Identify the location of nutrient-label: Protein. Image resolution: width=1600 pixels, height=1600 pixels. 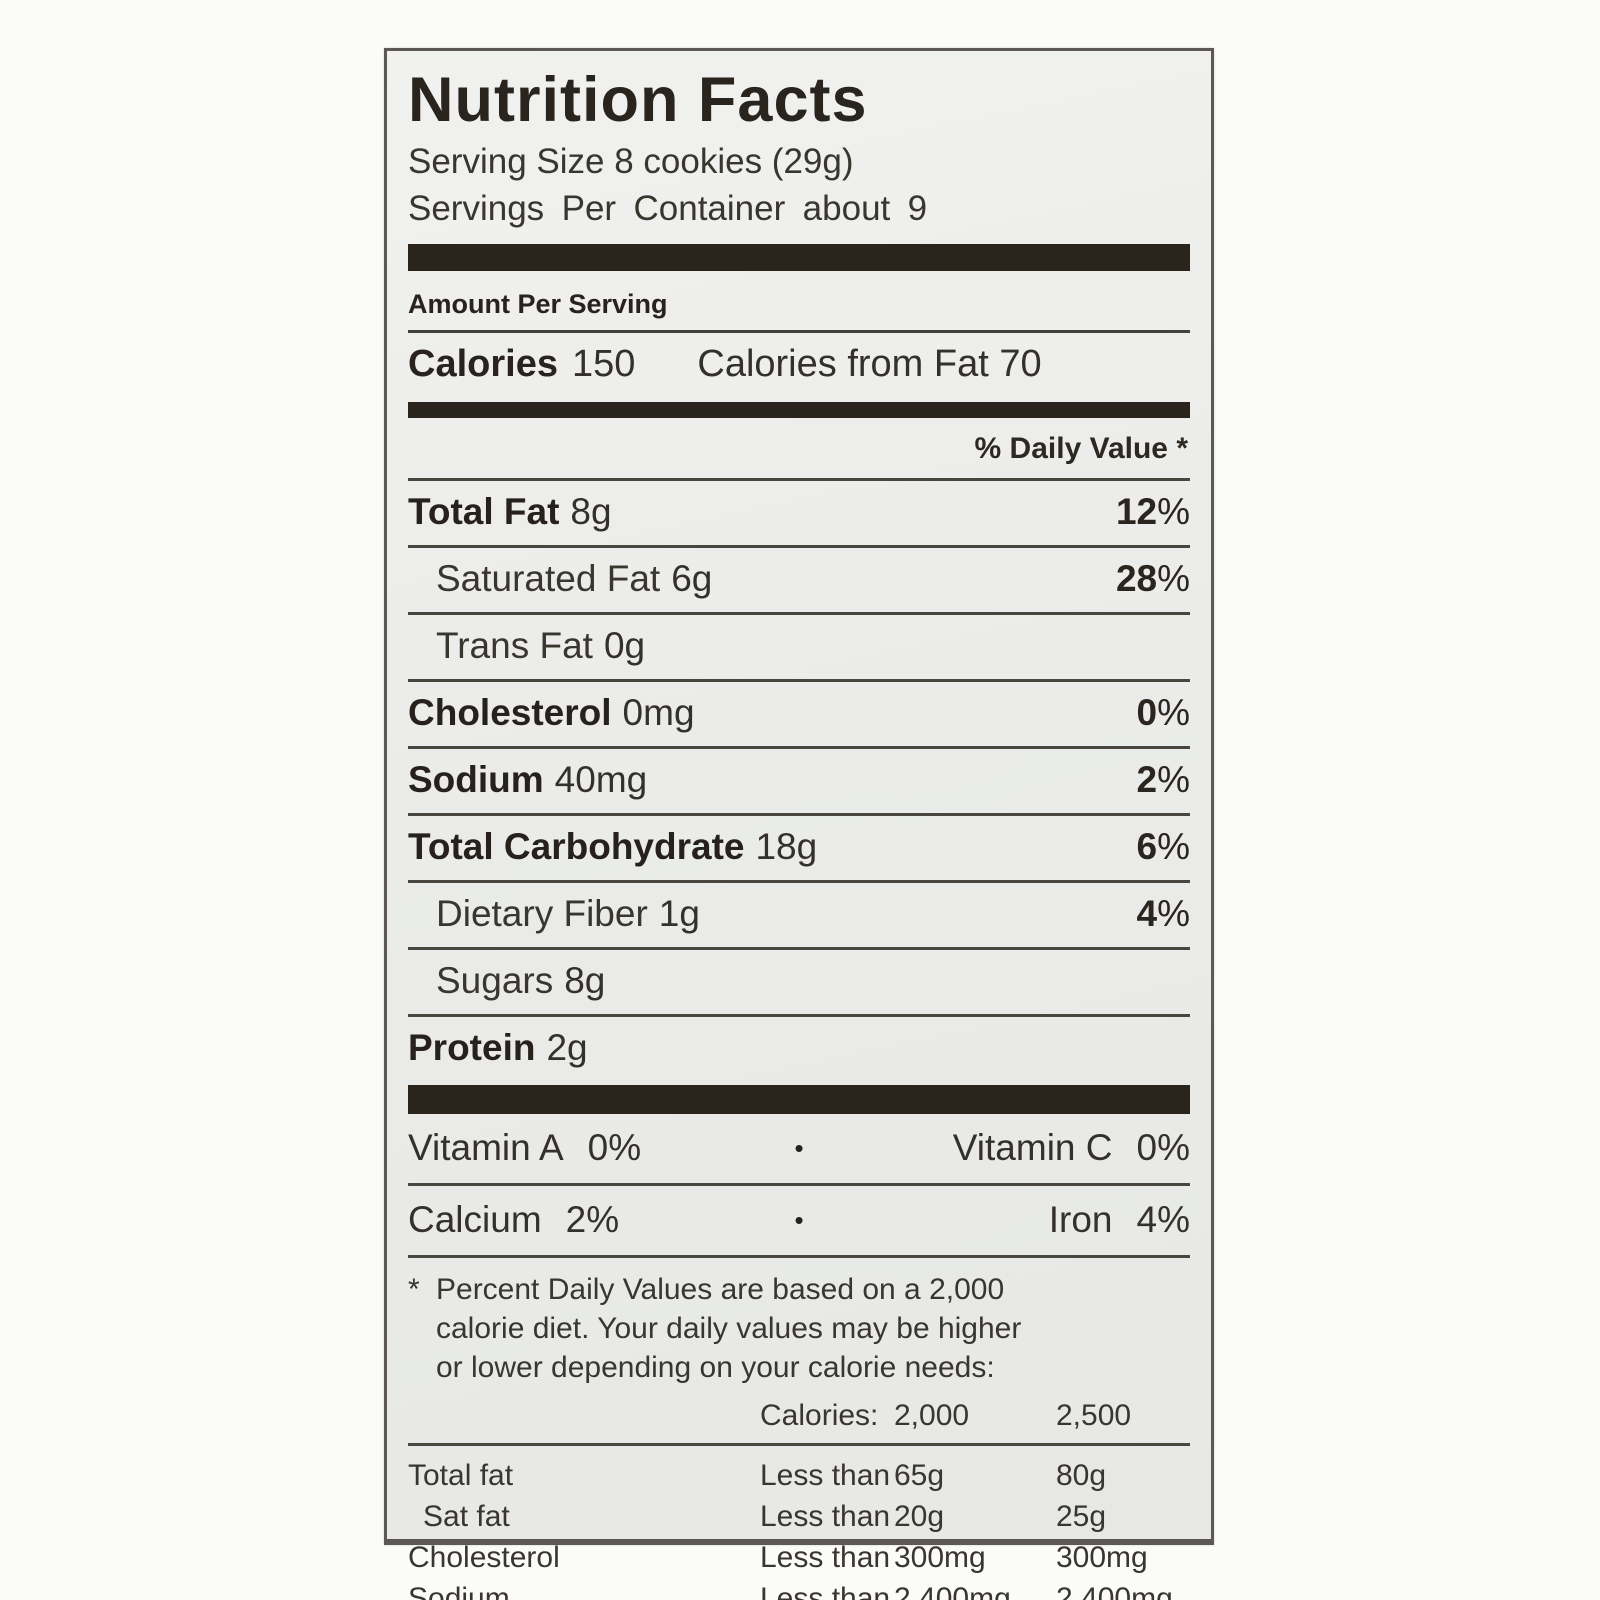
(472, 1048).